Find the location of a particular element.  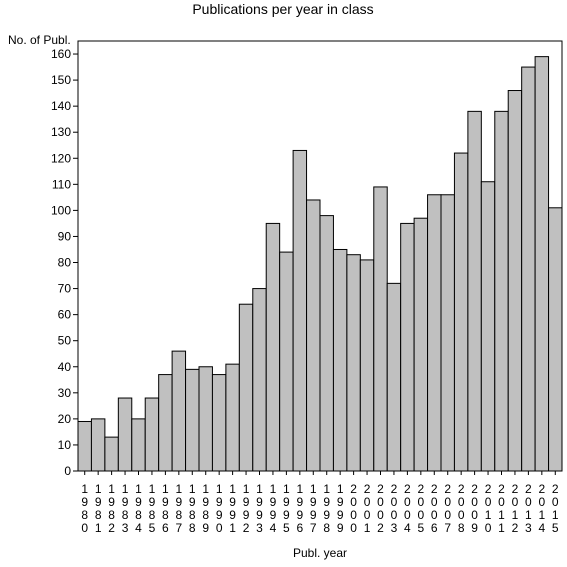

y-tick-label: 80 is located at coordinates (65, 263).